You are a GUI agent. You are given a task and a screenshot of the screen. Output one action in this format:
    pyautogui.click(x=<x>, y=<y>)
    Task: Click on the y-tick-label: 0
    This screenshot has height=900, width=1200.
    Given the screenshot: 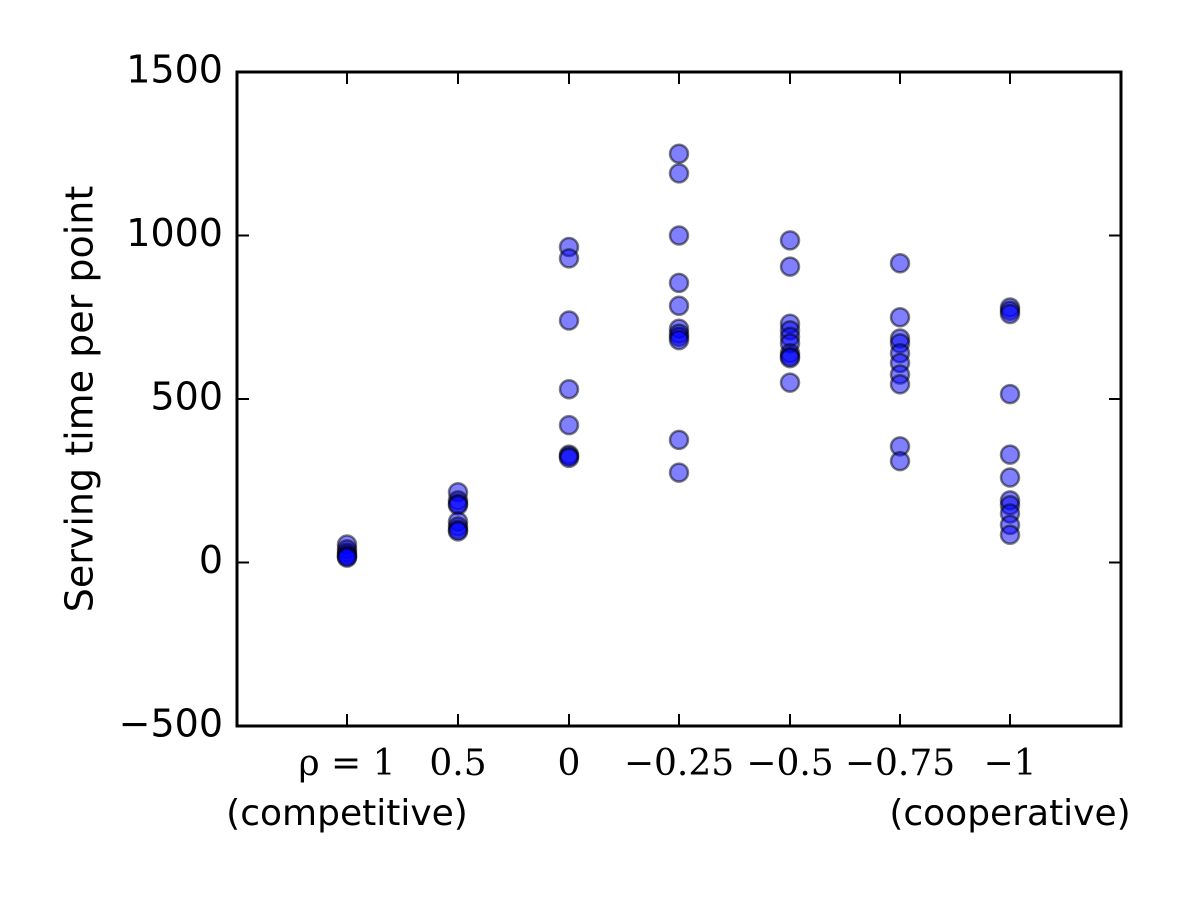 What is the action you would take?
    pyautogui.click(x=211, y=560)
    